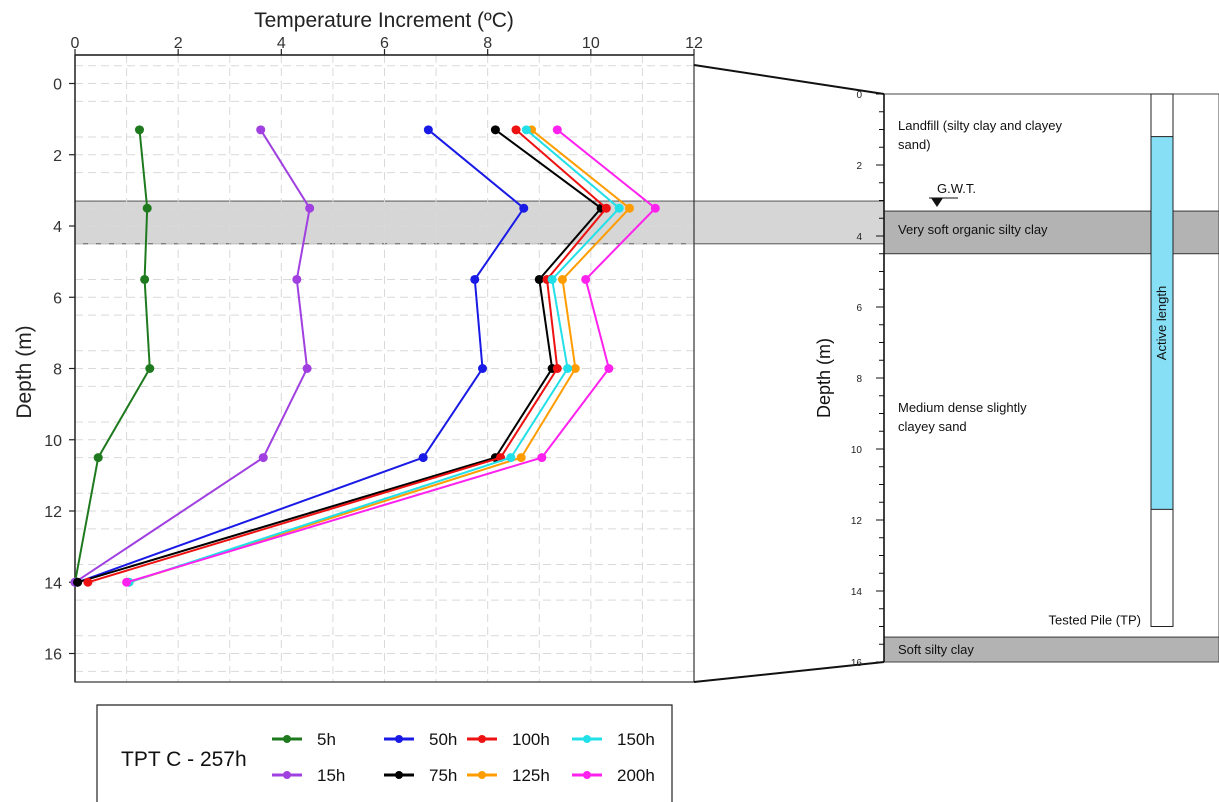 This screenshot has height=802, width=1219. I want to click on layer-label-medium-dense-line1: Medium dense slightly, so click(962, 407).